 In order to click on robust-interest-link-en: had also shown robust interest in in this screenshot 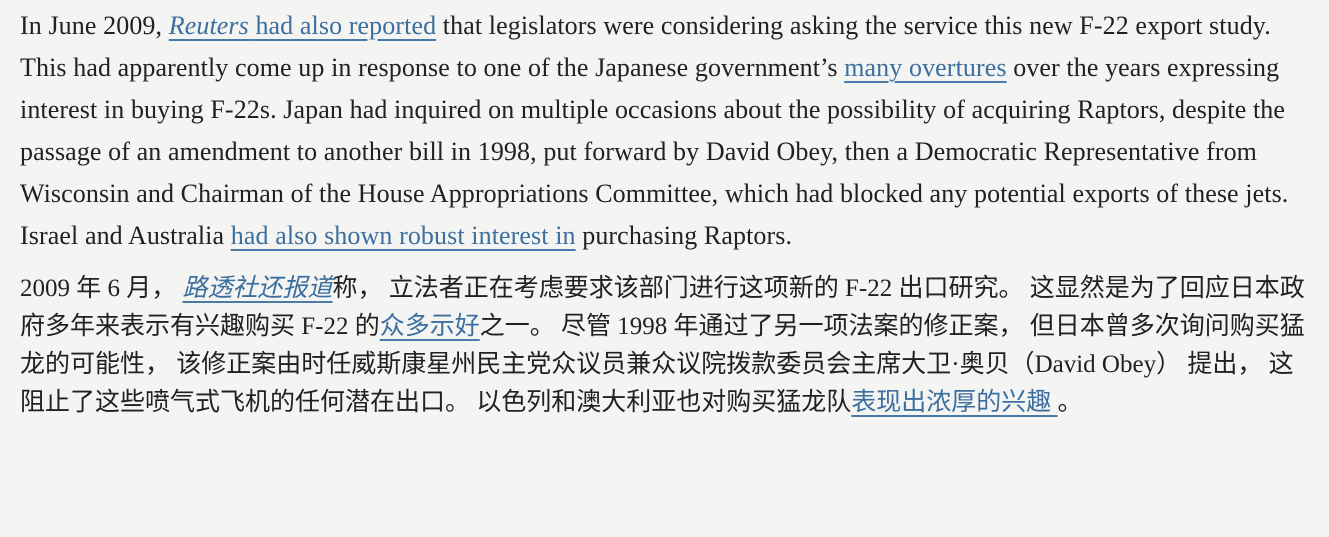, I will do `click(403, 235)`.